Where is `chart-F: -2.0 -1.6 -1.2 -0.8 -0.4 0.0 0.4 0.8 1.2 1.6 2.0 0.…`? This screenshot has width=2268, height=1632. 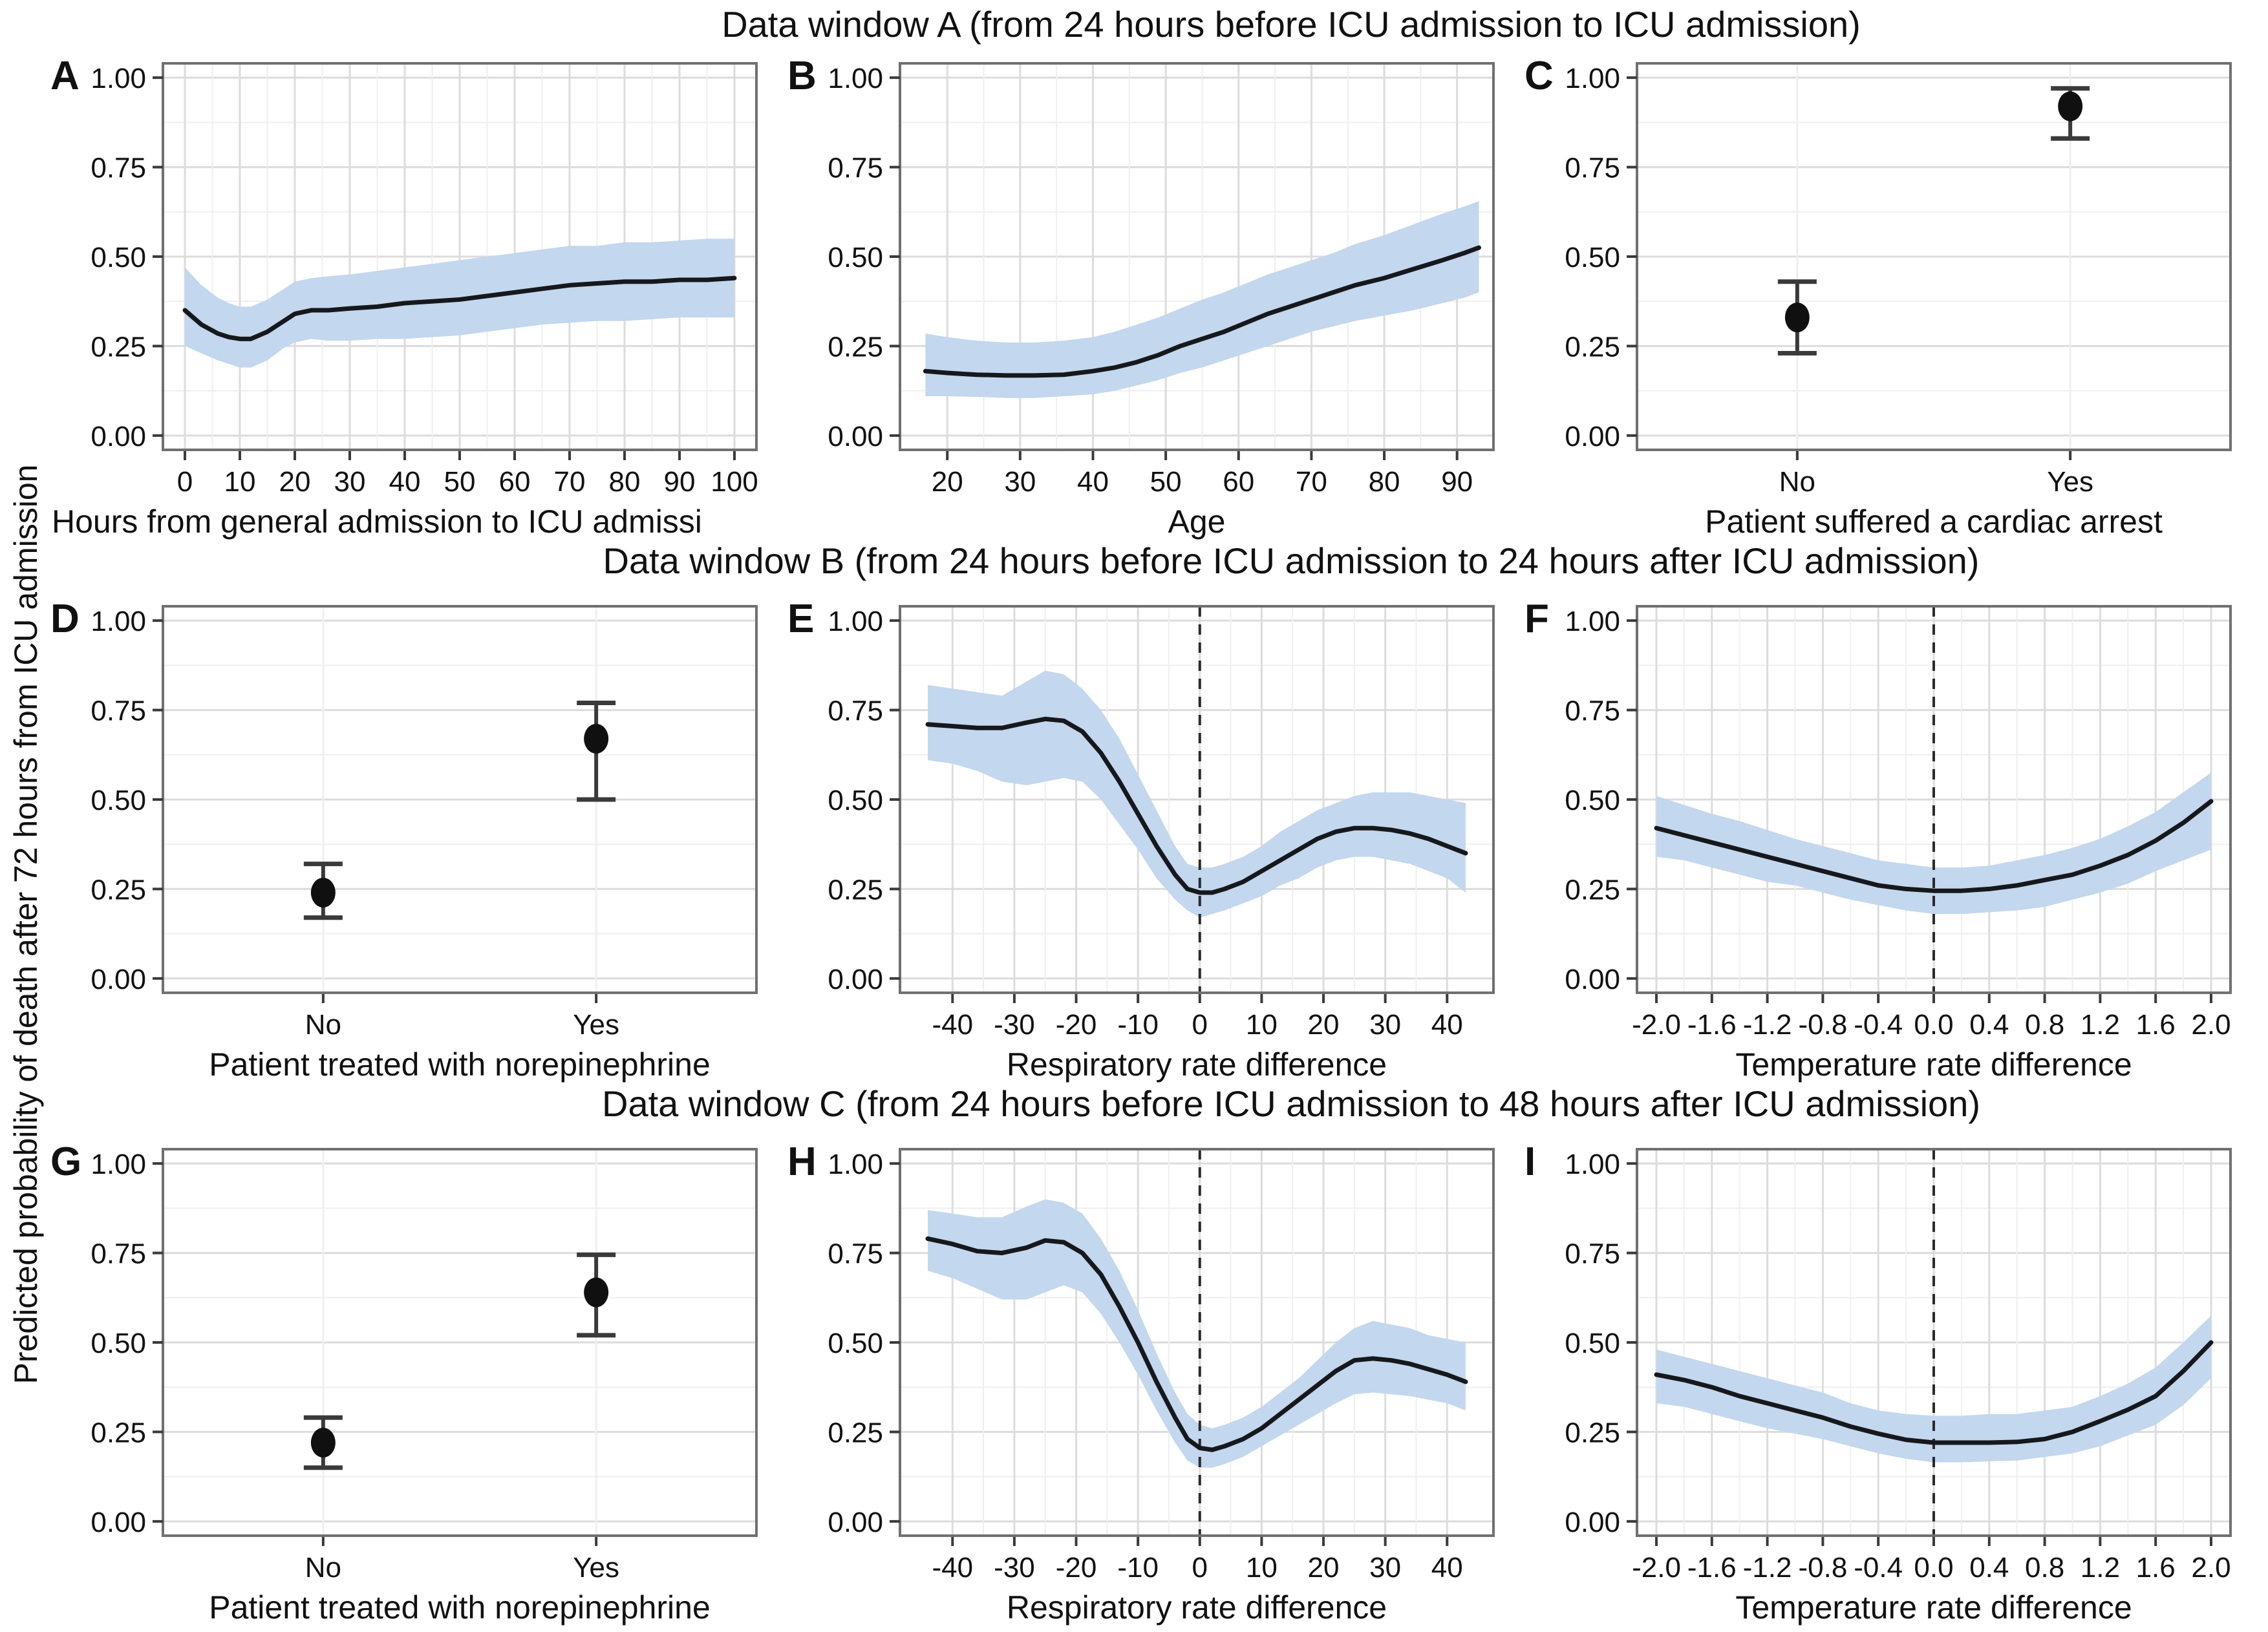 chart-F: -2.0 -1.6 -1.2 -0.8 -0.4 0.0 0.4 0.8 1.2 1.6 2.0 0.… is located at coordinates (1878, 840).